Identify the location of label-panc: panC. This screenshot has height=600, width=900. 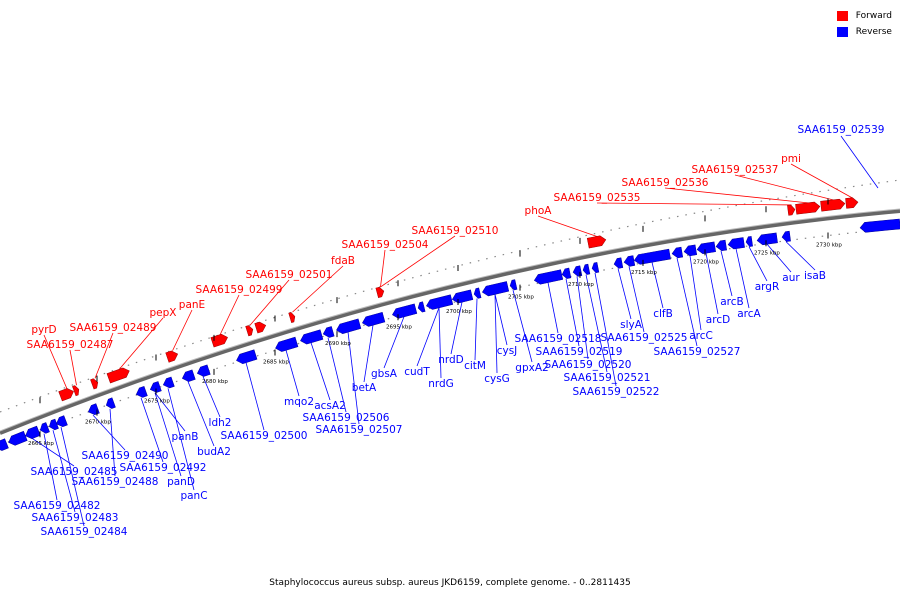
(193, 496).